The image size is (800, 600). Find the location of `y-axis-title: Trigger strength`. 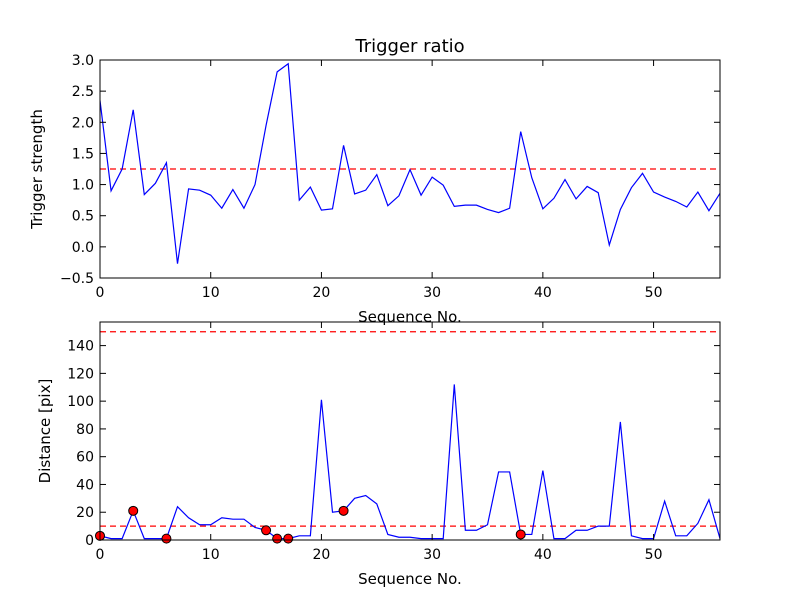

y-axis-title: Trigger strength is located at coordinates (37, 169).